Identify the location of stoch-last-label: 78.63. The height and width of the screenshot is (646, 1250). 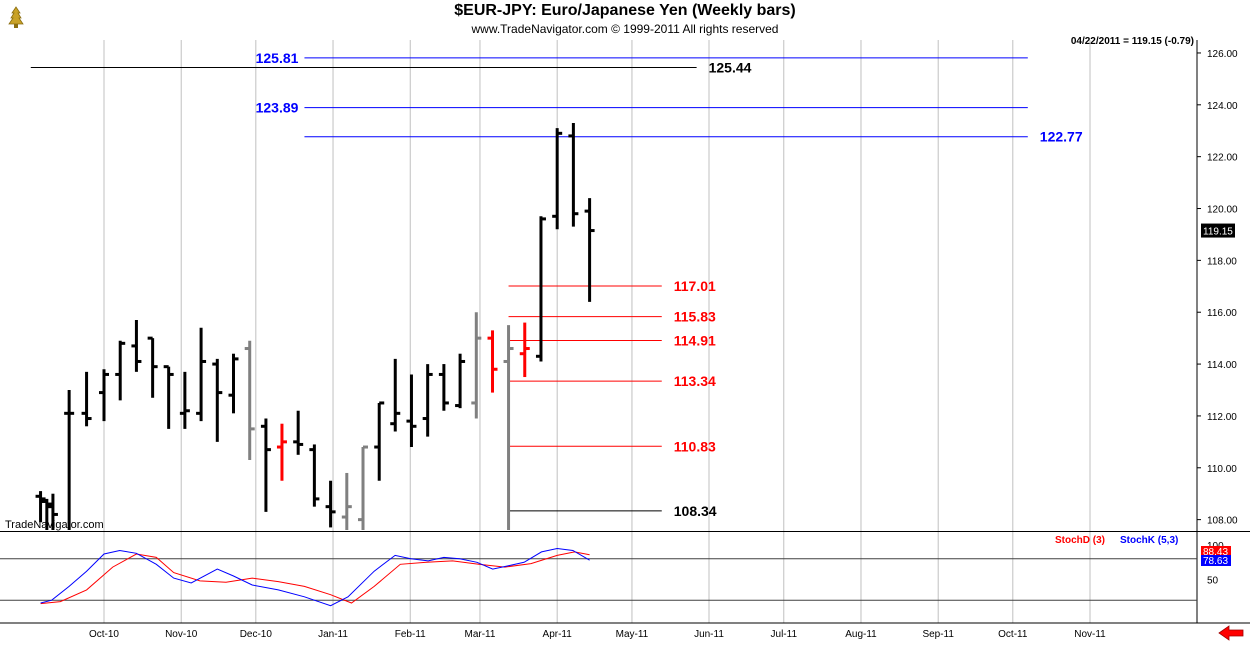
(1215, 561).